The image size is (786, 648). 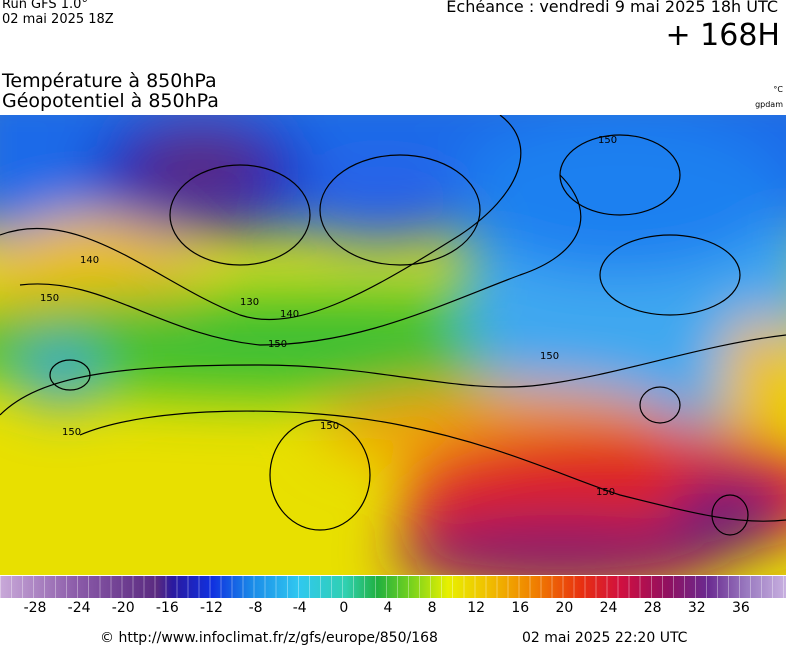 I want to click on scale-tick-label: 28, so click(x=652, y=608).